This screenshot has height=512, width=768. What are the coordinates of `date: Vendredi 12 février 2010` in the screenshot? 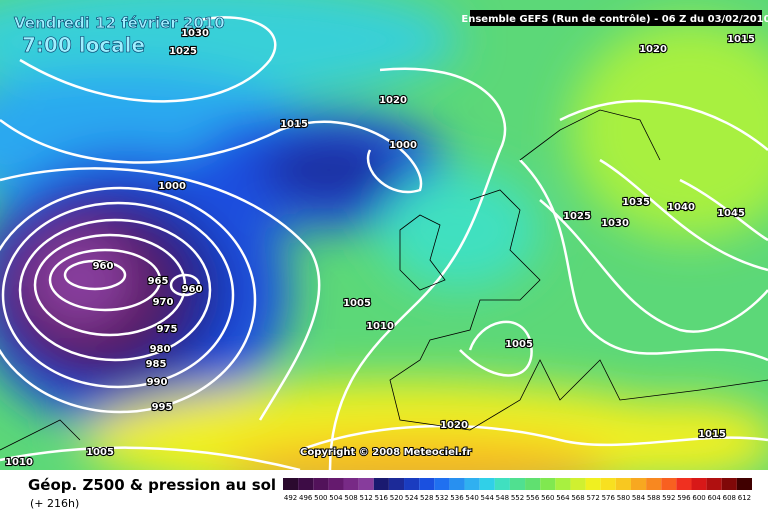 It's located at (119, 23).